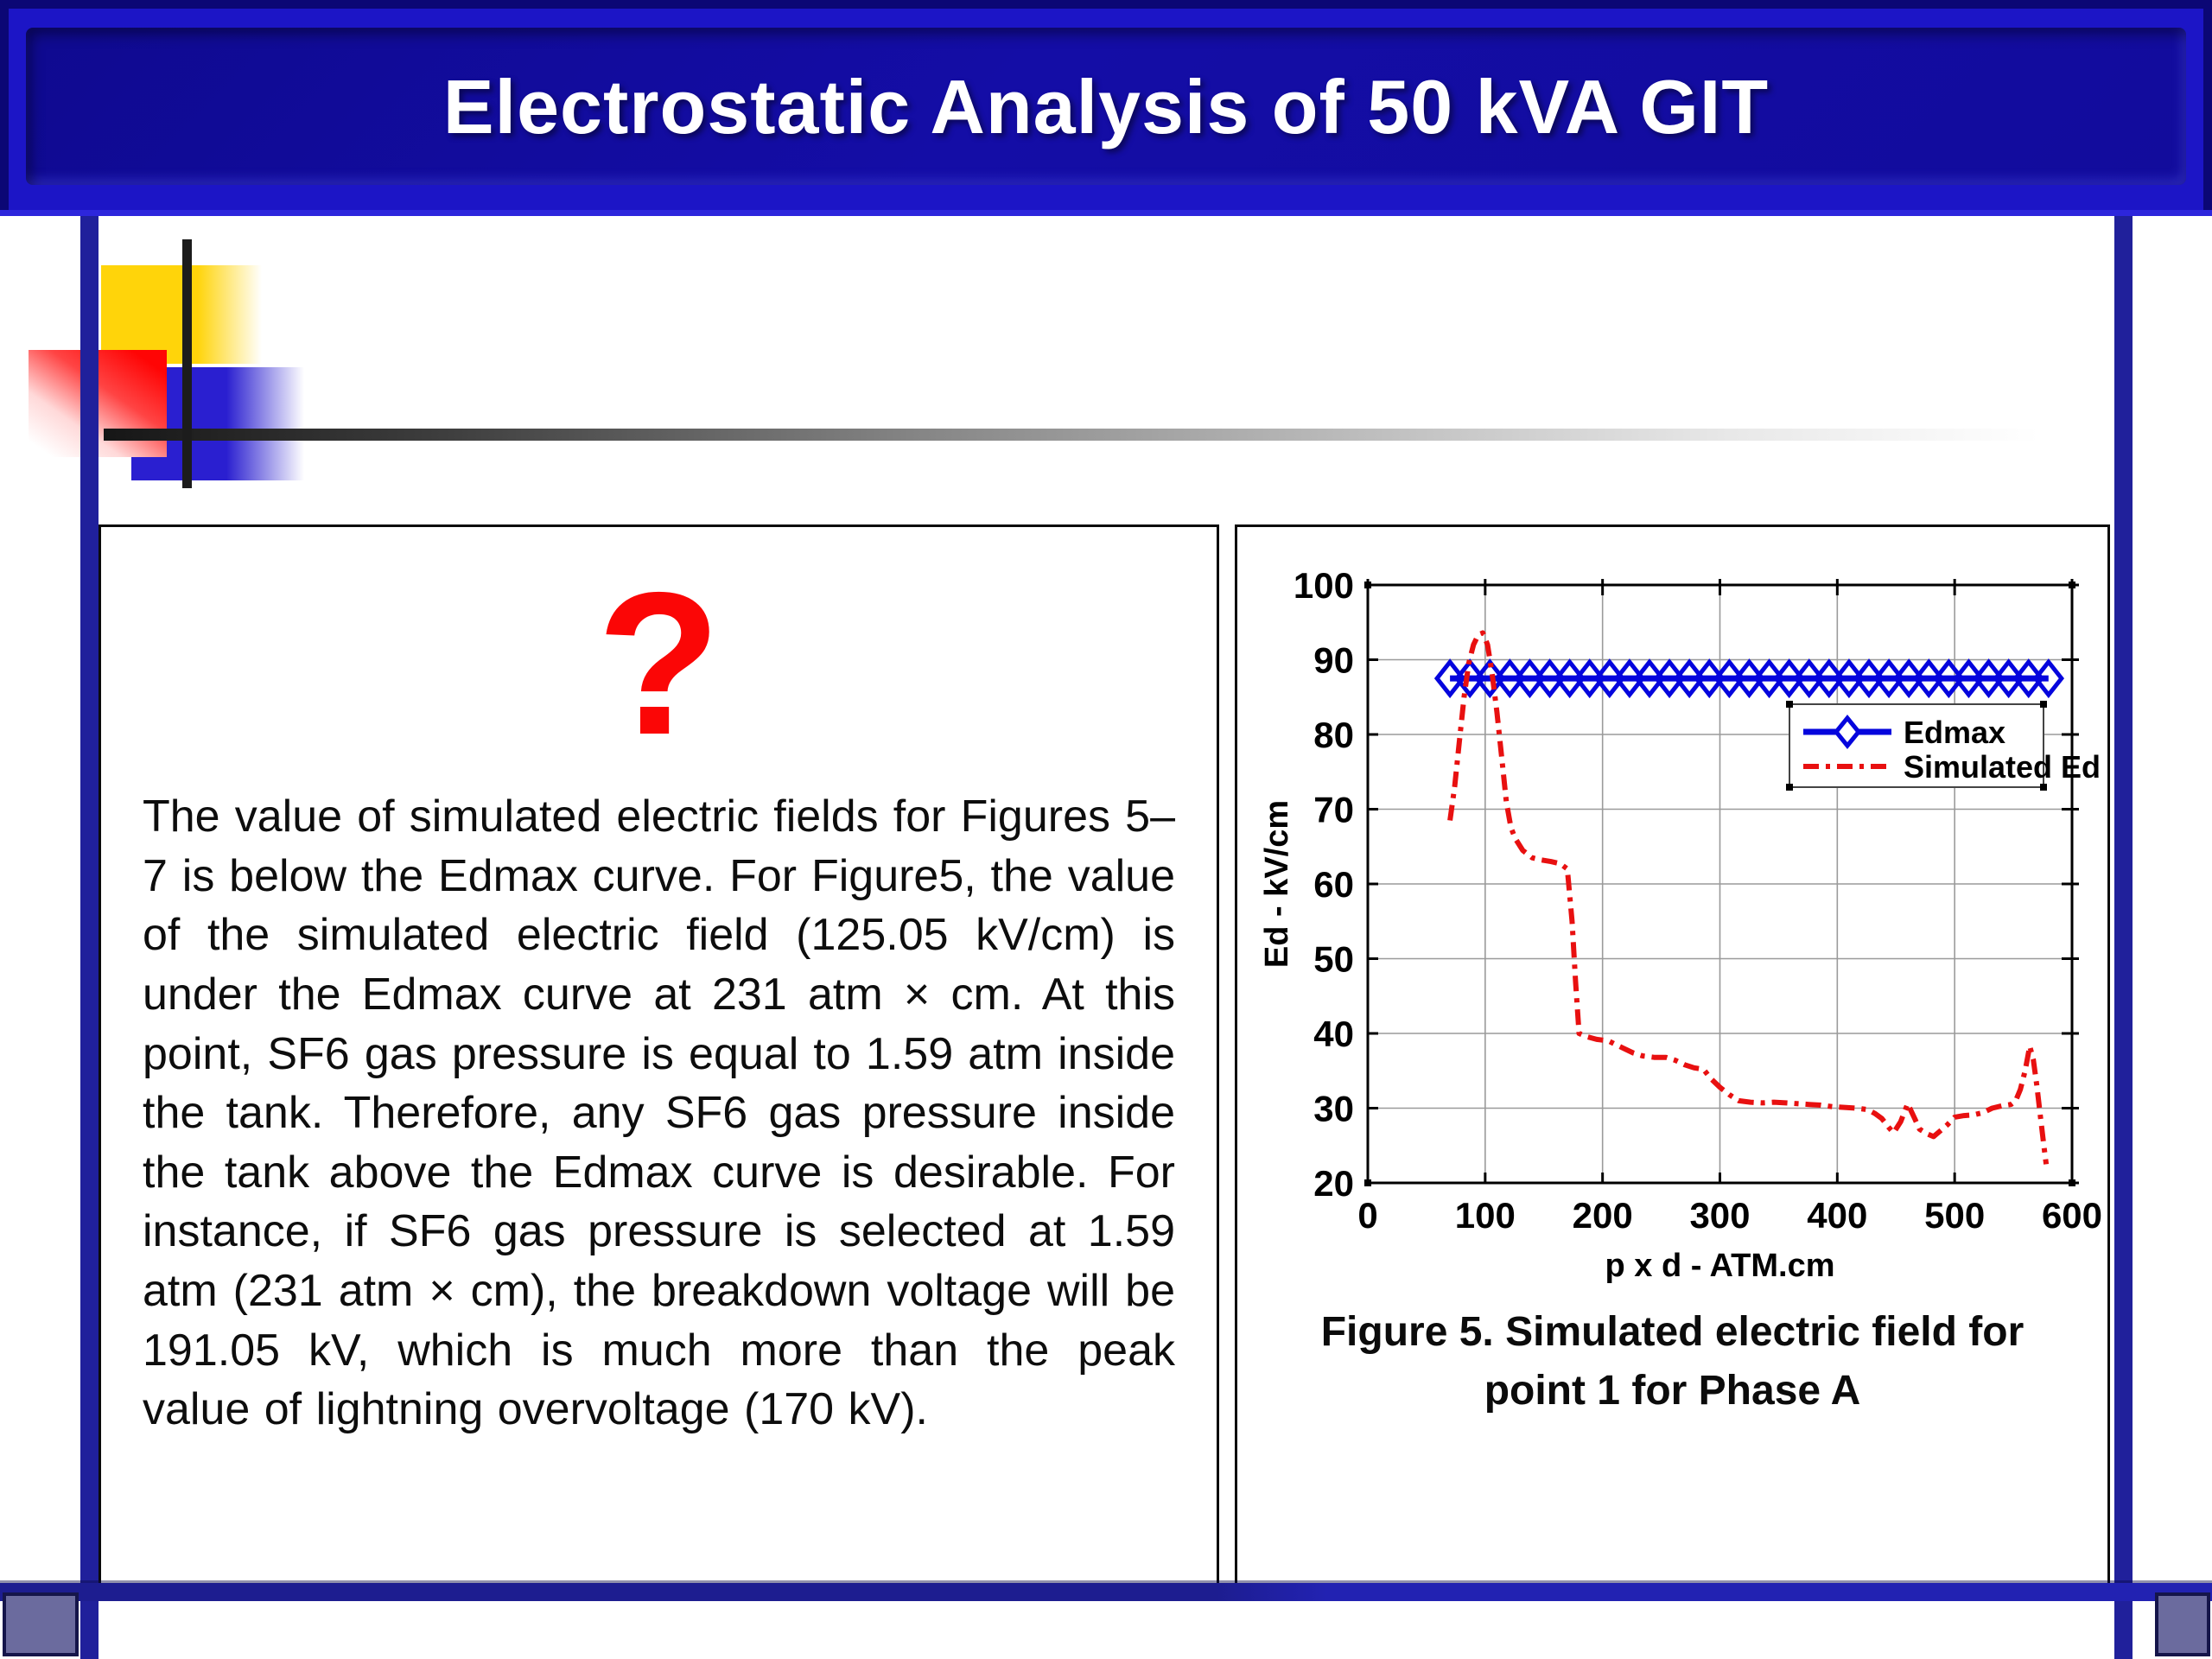 The width and height of the screenshot is (2212, 1659). Describe the element at coordinates (1333, 1034) in the screenshot. I see `y-tick-label: 40` at that location.